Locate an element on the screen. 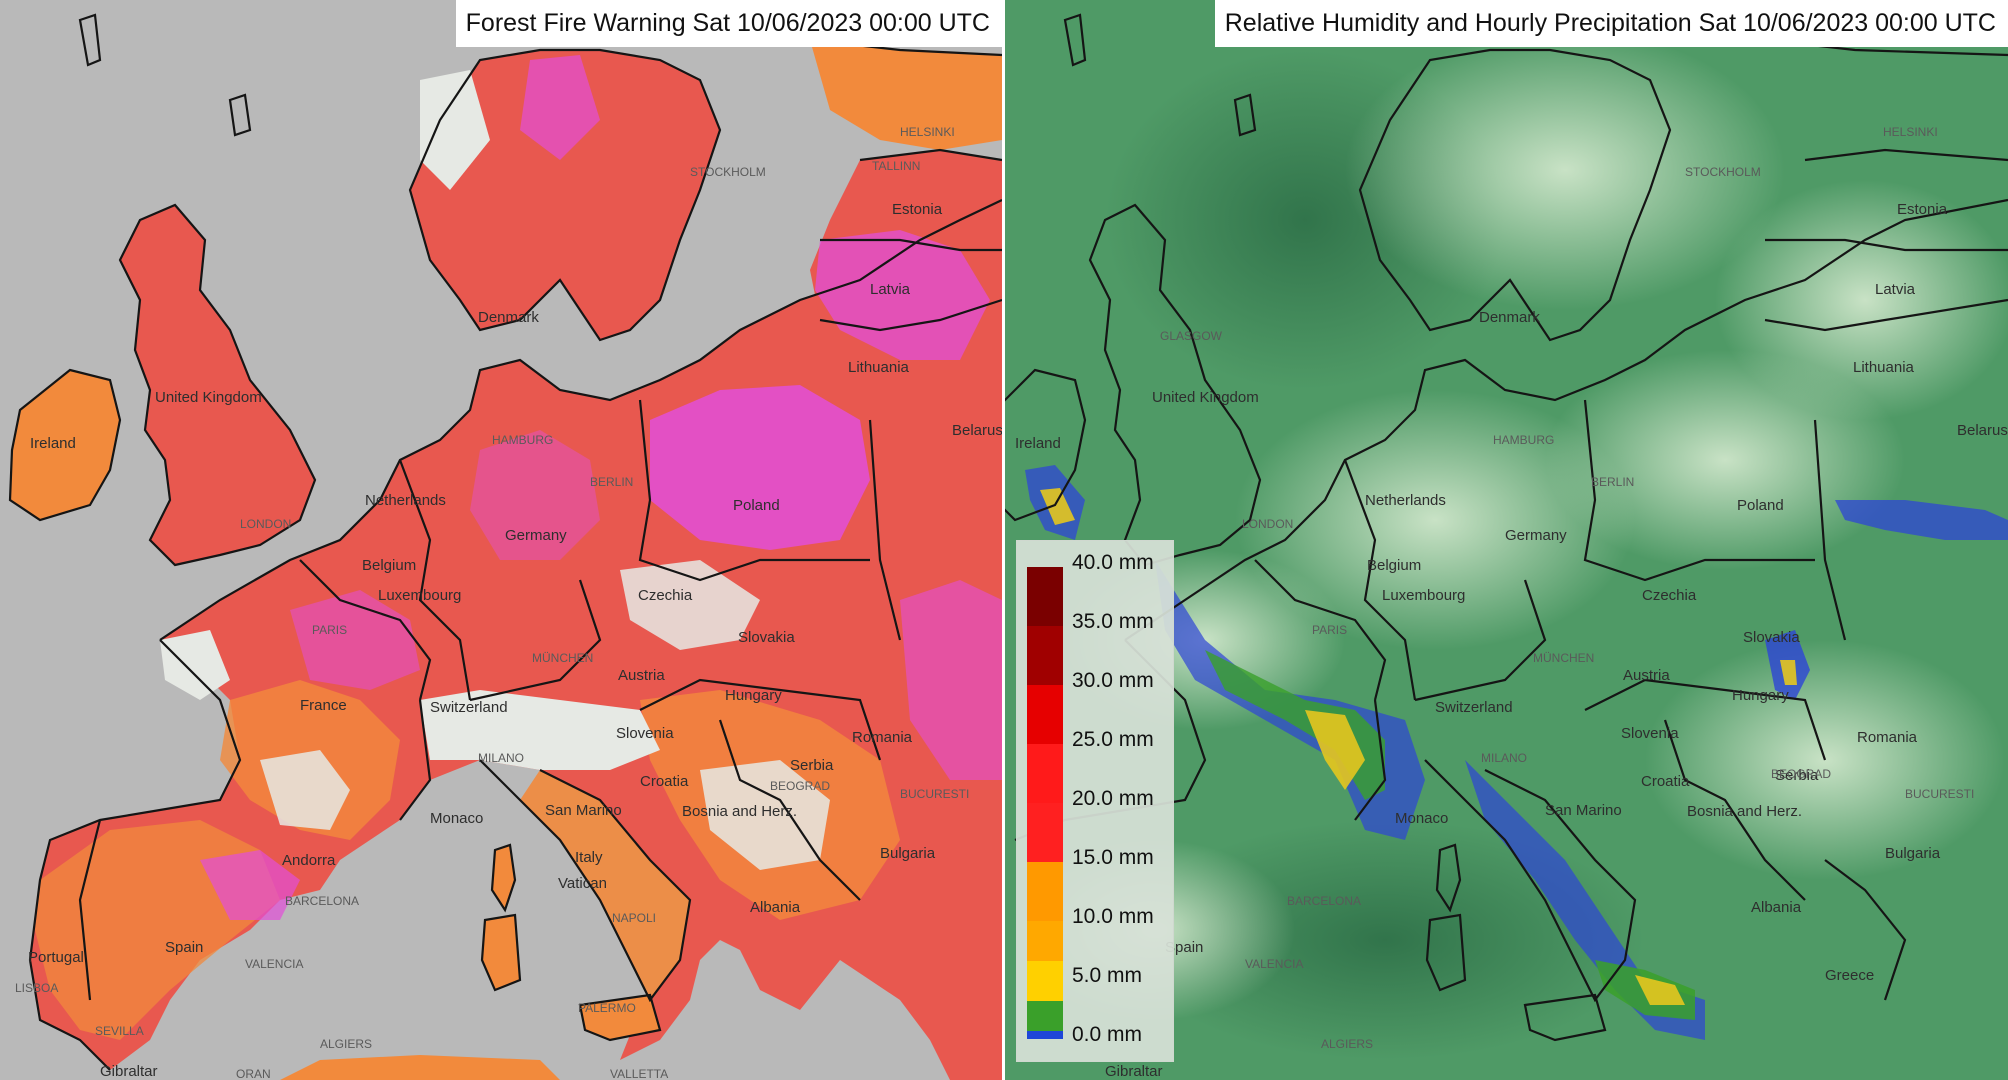  label-r-hungary: Hungary is located at coordinates (1760, 695).